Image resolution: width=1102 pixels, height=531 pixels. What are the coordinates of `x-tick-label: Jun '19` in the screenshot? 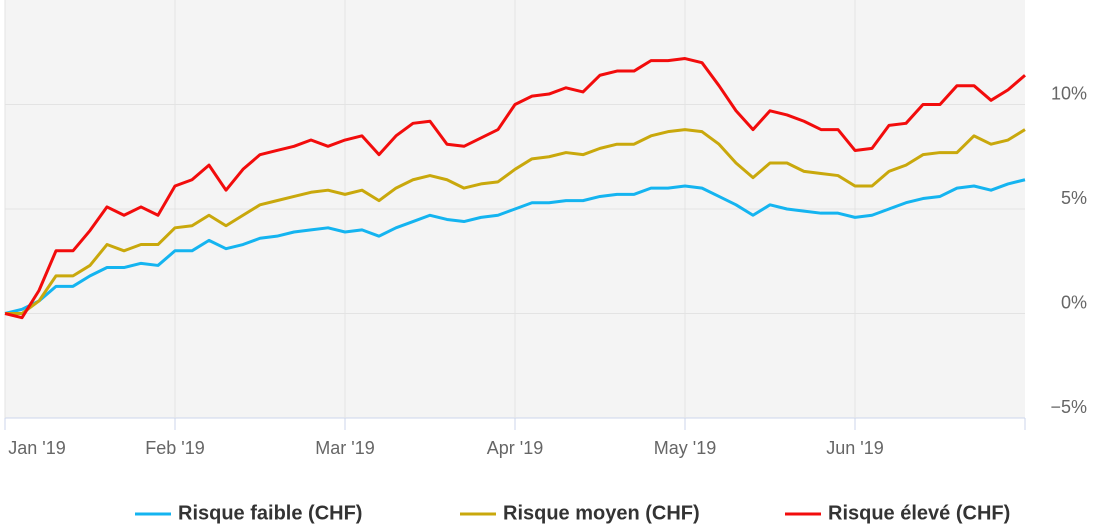 It's located at (854, 448).